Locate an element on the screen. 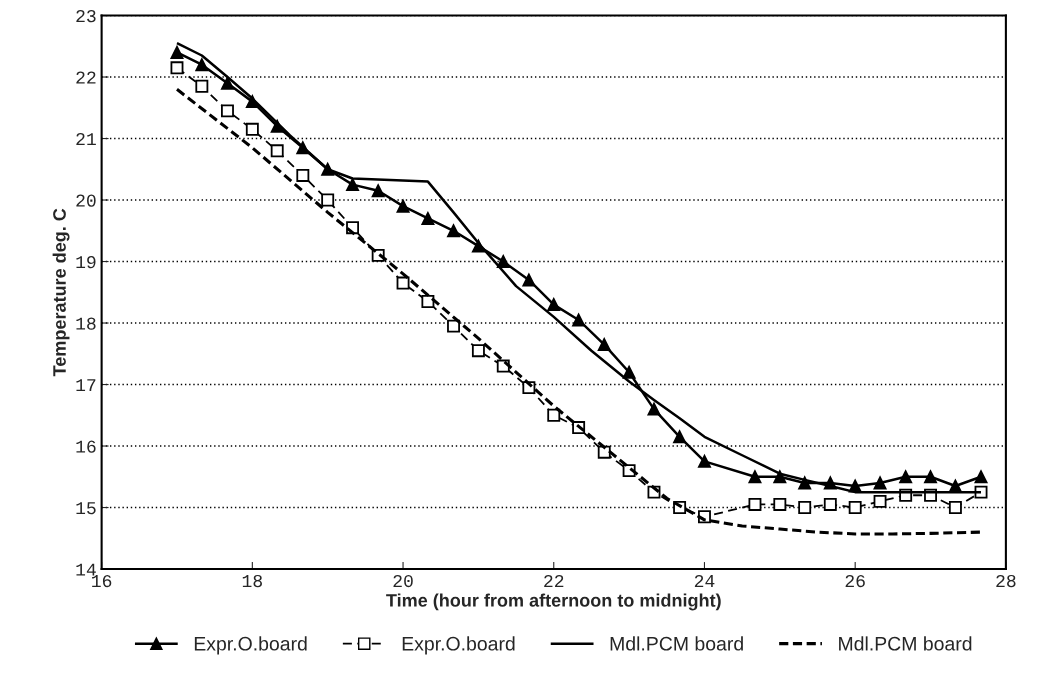 This screenshot has height=675, width=1037. x-tick-label: 16 is located at coordinates (102, 581).